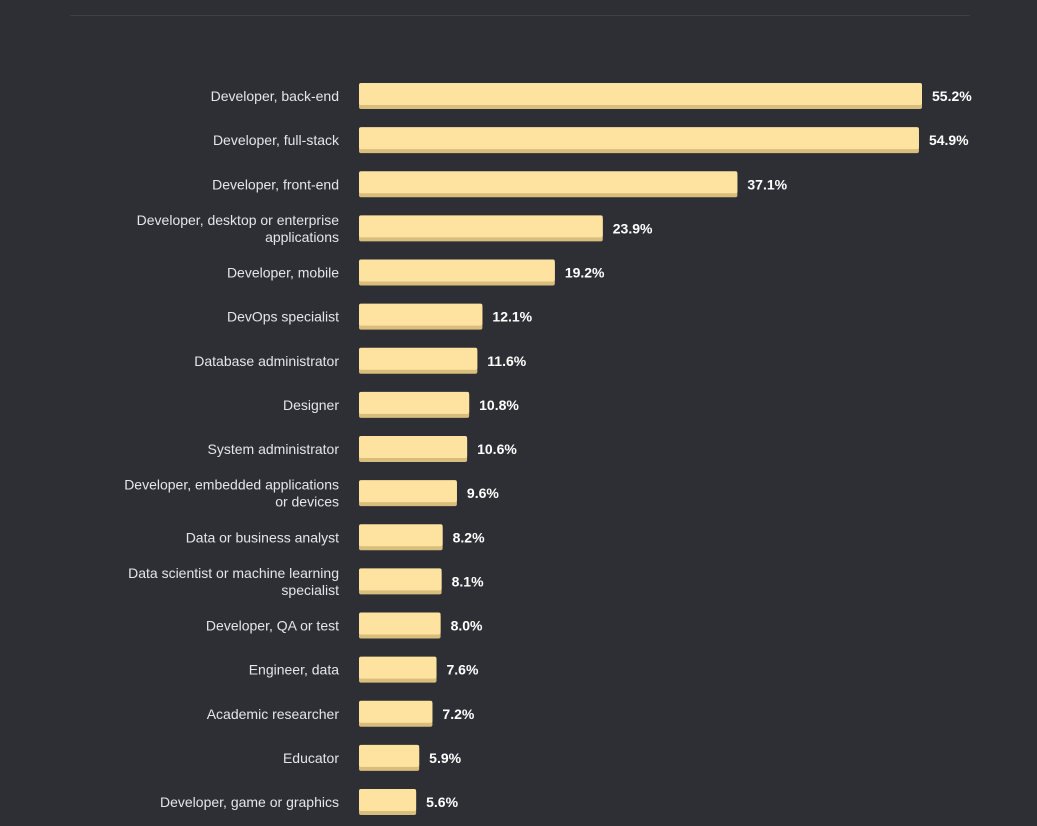  I want to click on bar-row: Designer 10.8%, so click(401, 404).